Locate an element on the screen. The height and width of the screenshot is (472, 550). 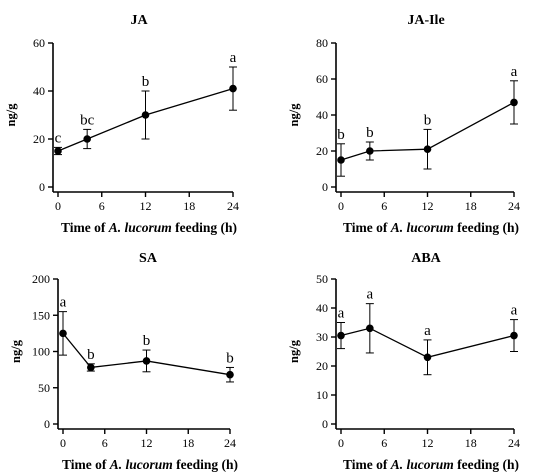
chart-title: JA is located at coordinates (139, 20).